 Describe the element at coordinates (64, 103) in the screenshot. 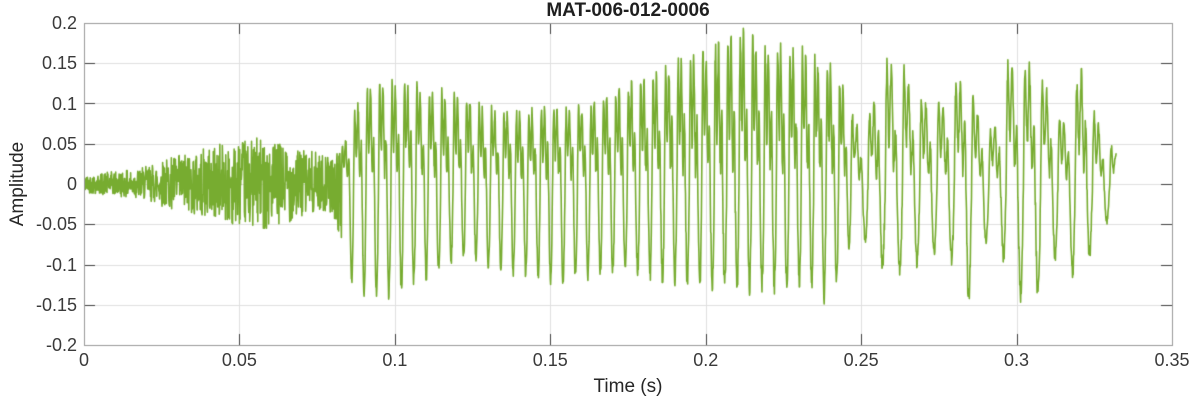

I see `y-tick-label: 0.1` at that location.